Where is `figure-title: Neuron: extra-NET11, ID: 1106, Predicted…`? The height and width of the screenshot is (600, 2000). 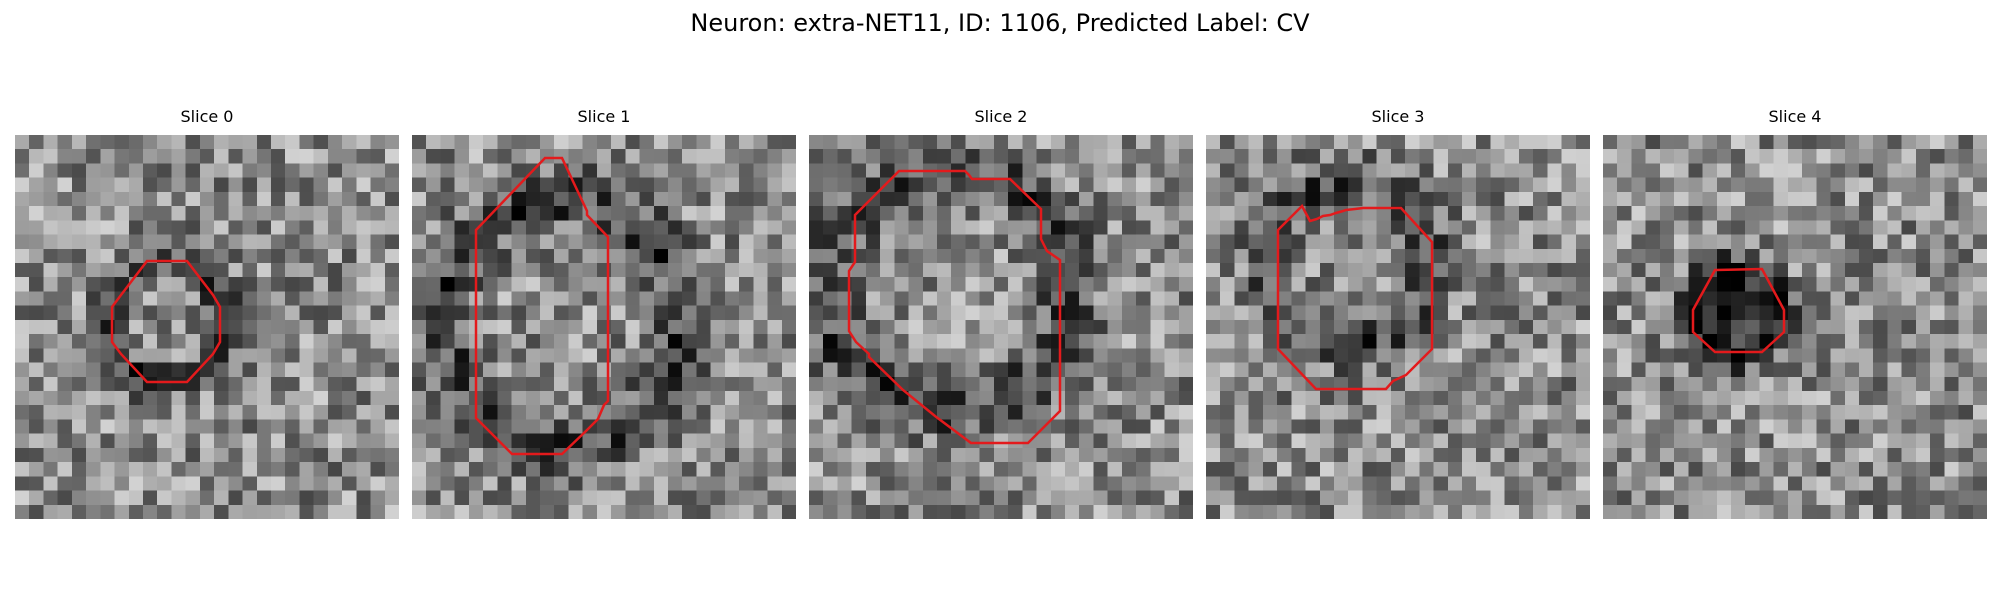 figure-title: Neuron: extra-NET11, ID: 1106, Predicted… is located at coordinates (1000, 23).